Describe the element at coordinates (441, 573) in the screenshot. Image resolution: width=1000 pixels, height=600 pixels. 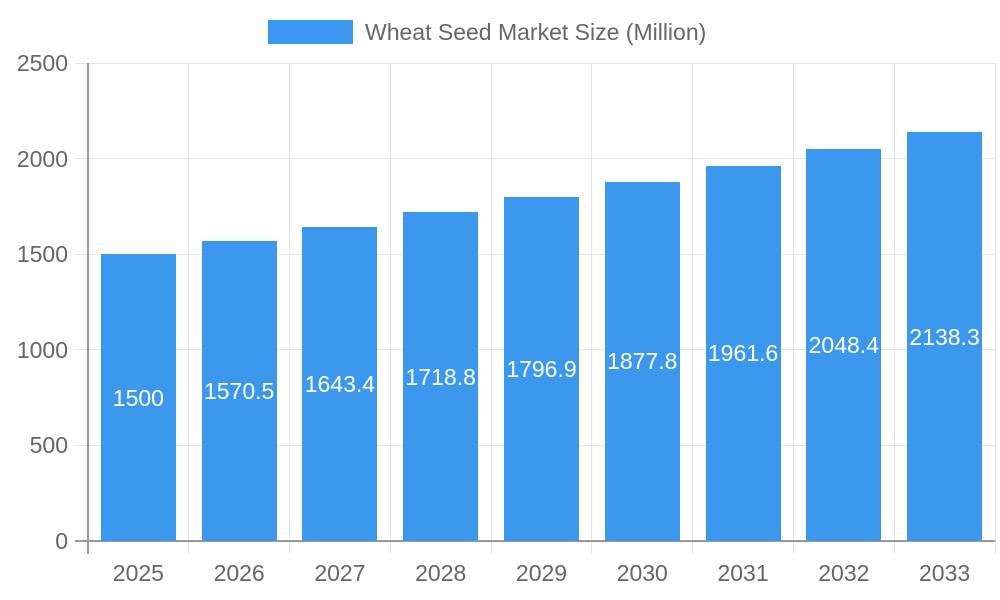
I see `x-axis-tick-label: 2028` at that location.